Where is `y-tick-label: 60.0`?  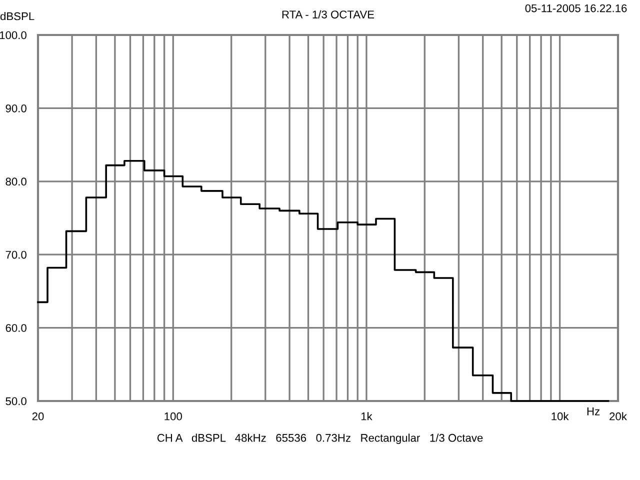
y-tick-label: 60.0 is located at coordinates (16, 328).